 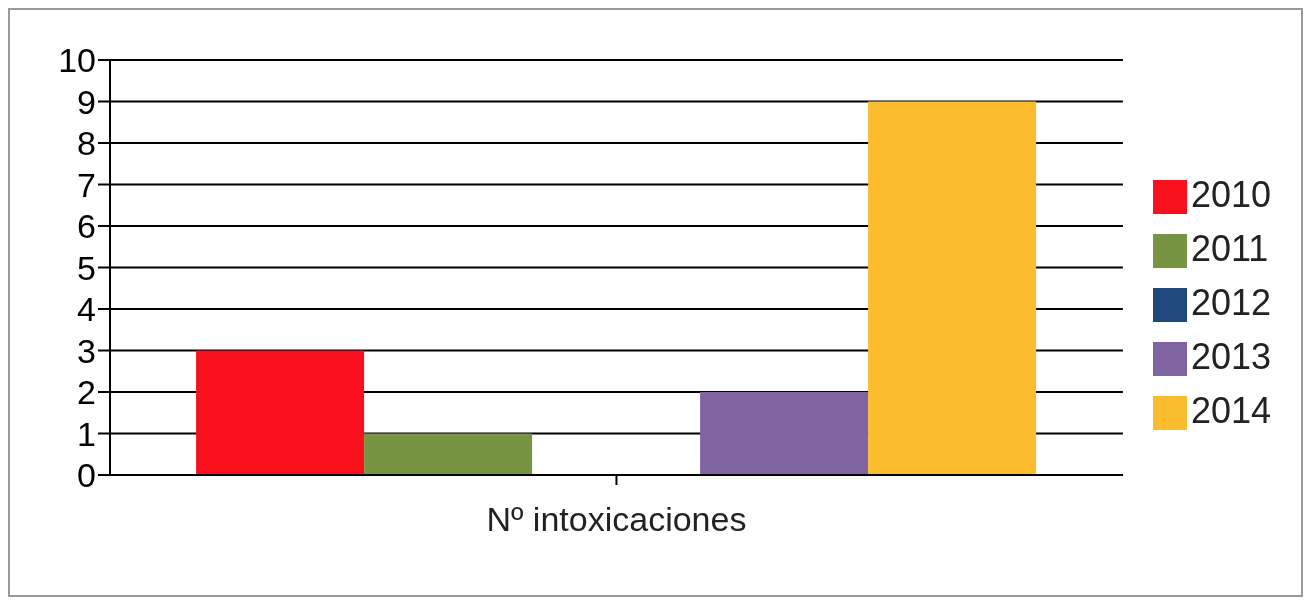 I want to click on legend-label: 2011, so click(x=1229, y=248).